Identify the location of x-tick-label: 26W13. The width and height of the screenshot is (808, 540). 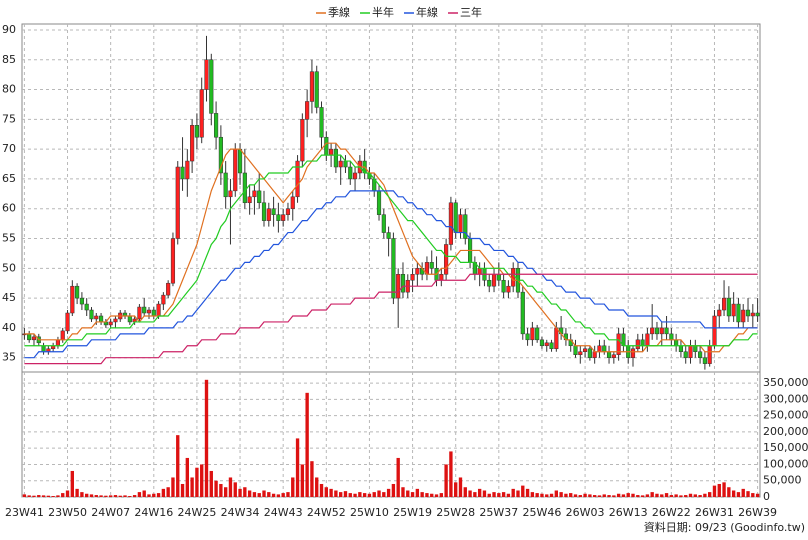
(628, 512).